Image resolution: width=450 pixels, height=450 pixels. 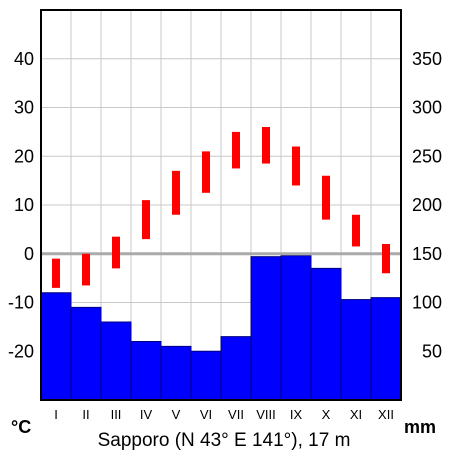 What do you see at coordinates (224, 414) in the screenshot?
I see `month-labels: I II III IV V VI VII VIII IX X XI XII` at bounding box center [224, 414].